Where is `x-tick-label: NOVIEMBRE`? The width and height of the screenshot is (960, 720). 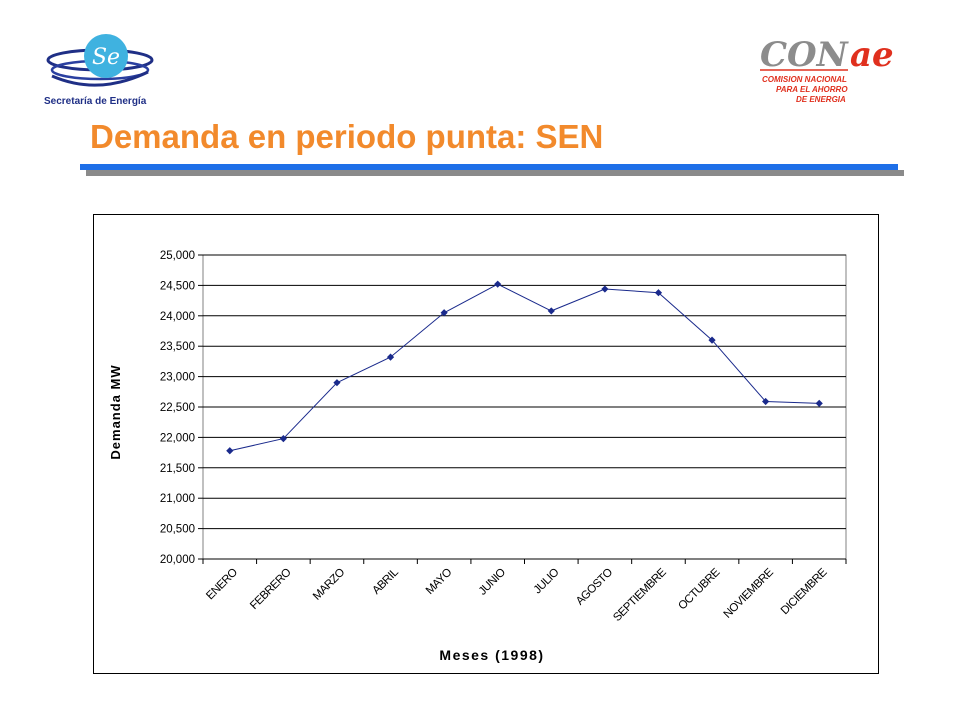 x-tick-label: NOVIEMBRE is located at coordinates (749, 593).